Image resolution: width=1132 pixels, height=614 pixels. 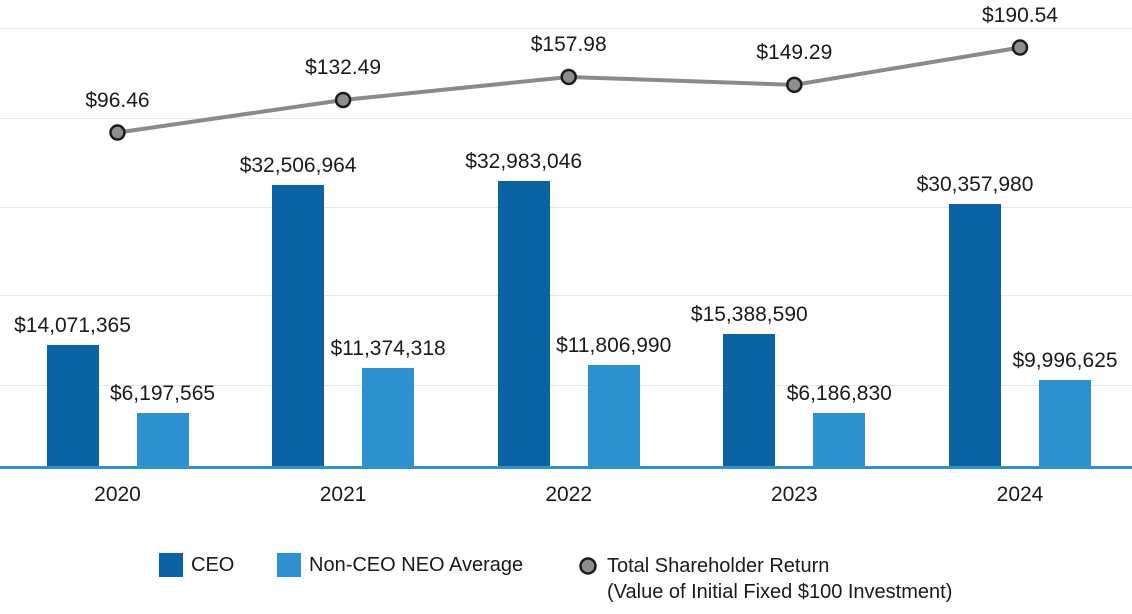 What do you see at coordinates (162, 393) in the screenshot?
I see `neo-value-label-2020: $6,197,565` at bounding box center [162, 393].